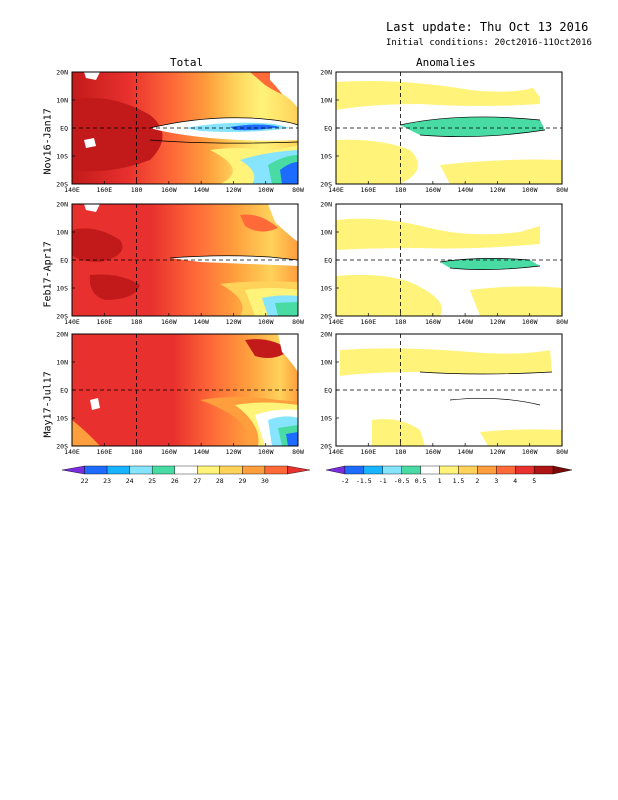 This screenshot has height=800, width=618. Describe the element at coordinates (449, 390) in the screenshot. I see `anomaly-map-may-jul` at that location.